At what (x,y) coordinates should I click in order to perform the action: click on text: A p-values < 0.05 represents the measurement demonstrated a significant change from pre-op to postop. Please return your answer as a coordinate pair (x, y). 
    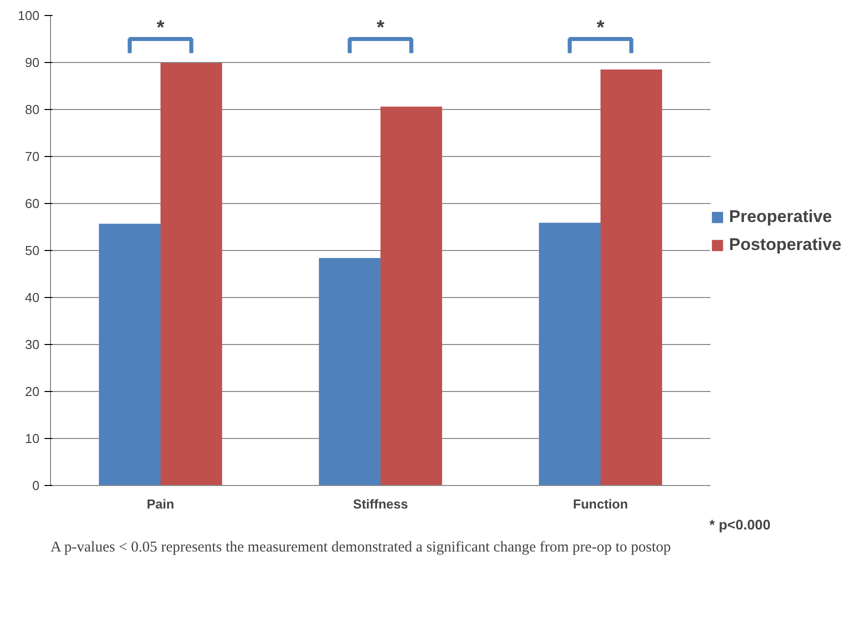
    Looking at the image, I should click on (360, 548).